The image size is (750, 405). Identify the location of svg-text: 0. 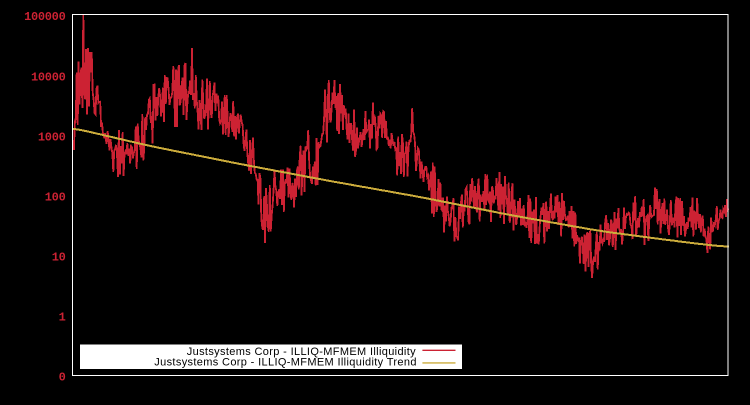
(62, 378).